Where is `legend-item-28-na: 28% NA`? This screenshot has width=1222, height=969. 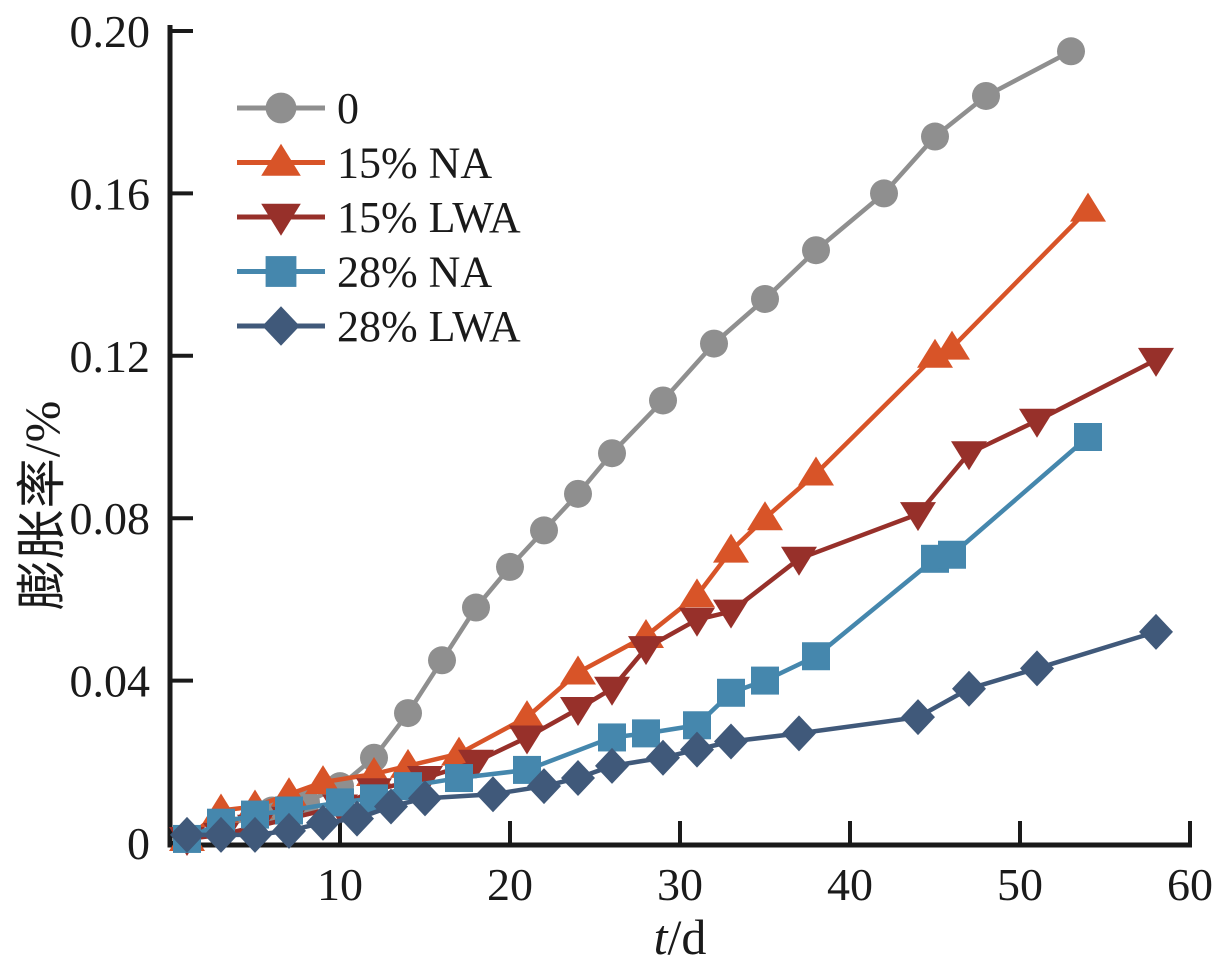 legend-item-28-na: 28% NA is located at coordinates (364, 272).